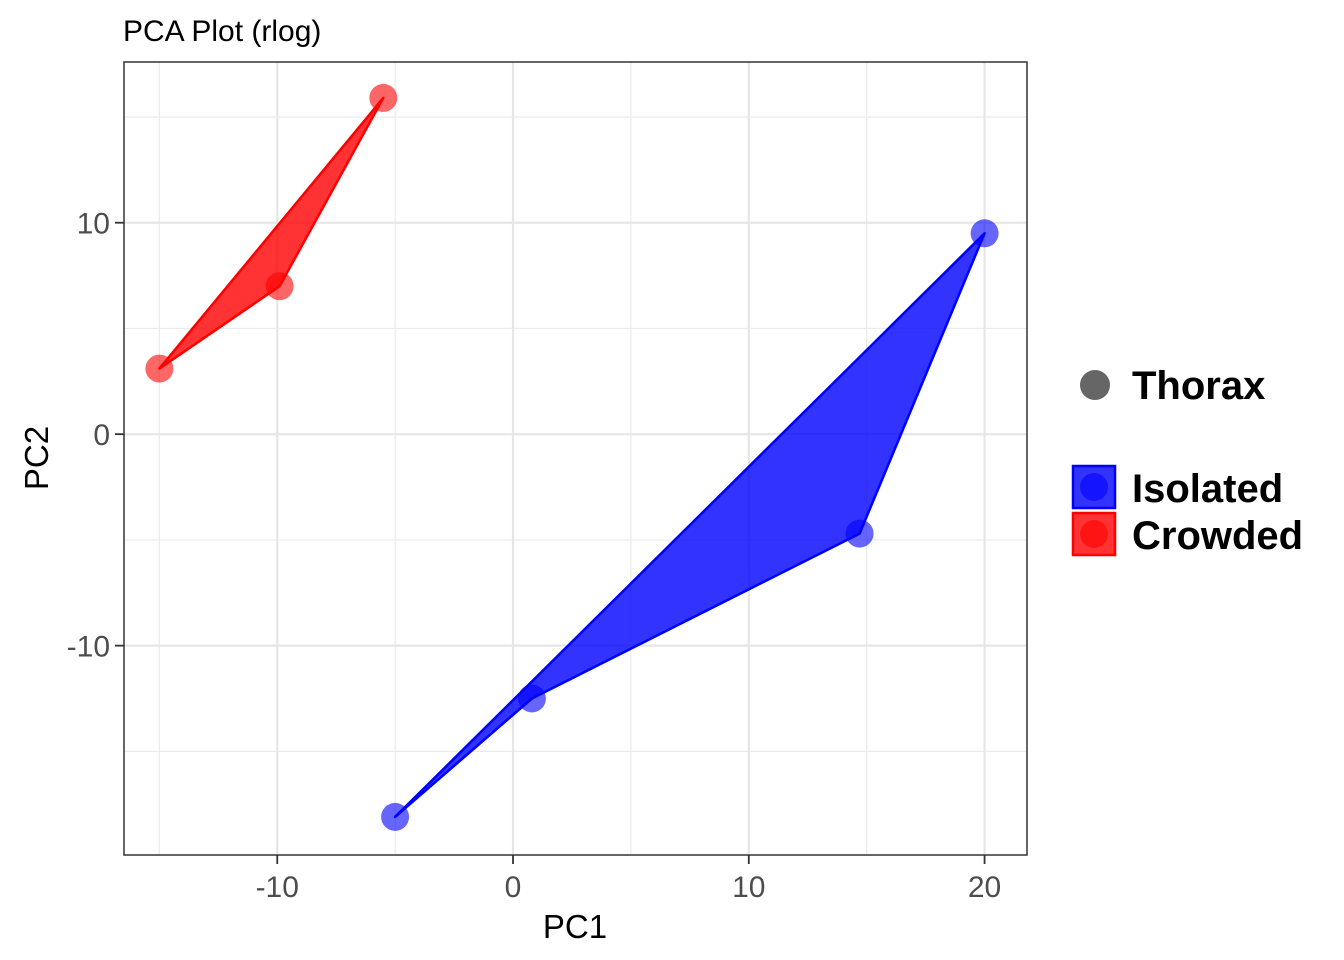 Image resolution: width=1344 pixels, height=960 pixels. I want to click on y-axis-title: PC2, so click(36, 458).